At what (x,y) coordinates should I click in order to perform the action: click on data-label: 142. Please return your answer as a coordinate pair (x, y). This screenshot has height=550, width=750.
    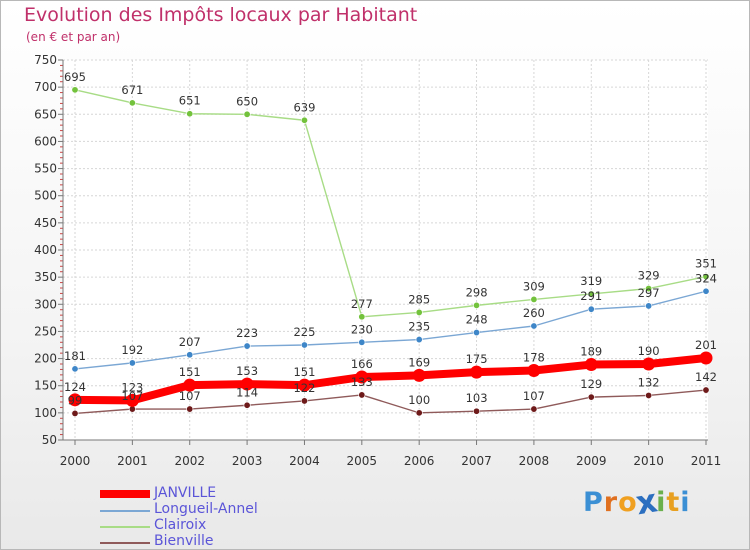
    Looking at the image, I should click on (706, 377).